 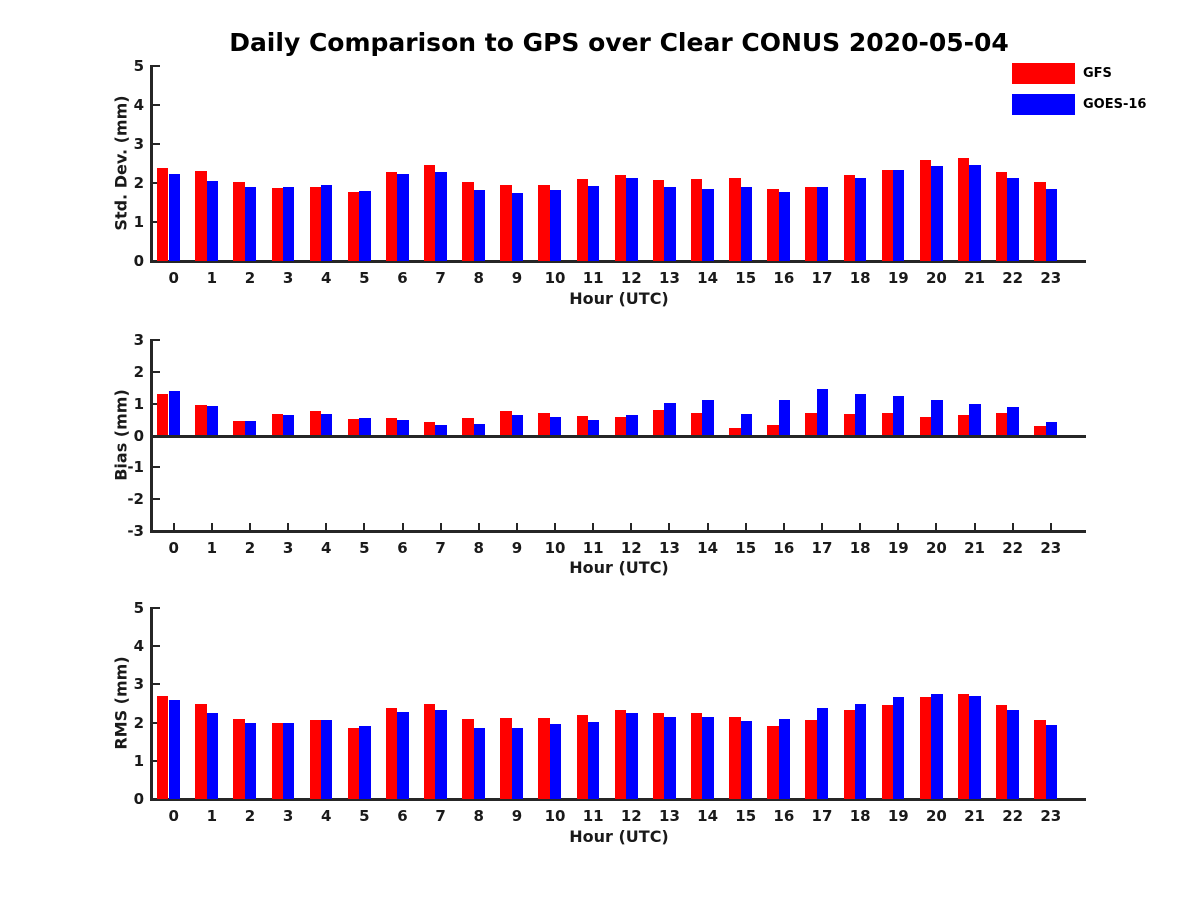 What do you see at coordinates (811, 424) in the screenshot?
I see `bar-gfs-h17` at bounding box center [811, 424].